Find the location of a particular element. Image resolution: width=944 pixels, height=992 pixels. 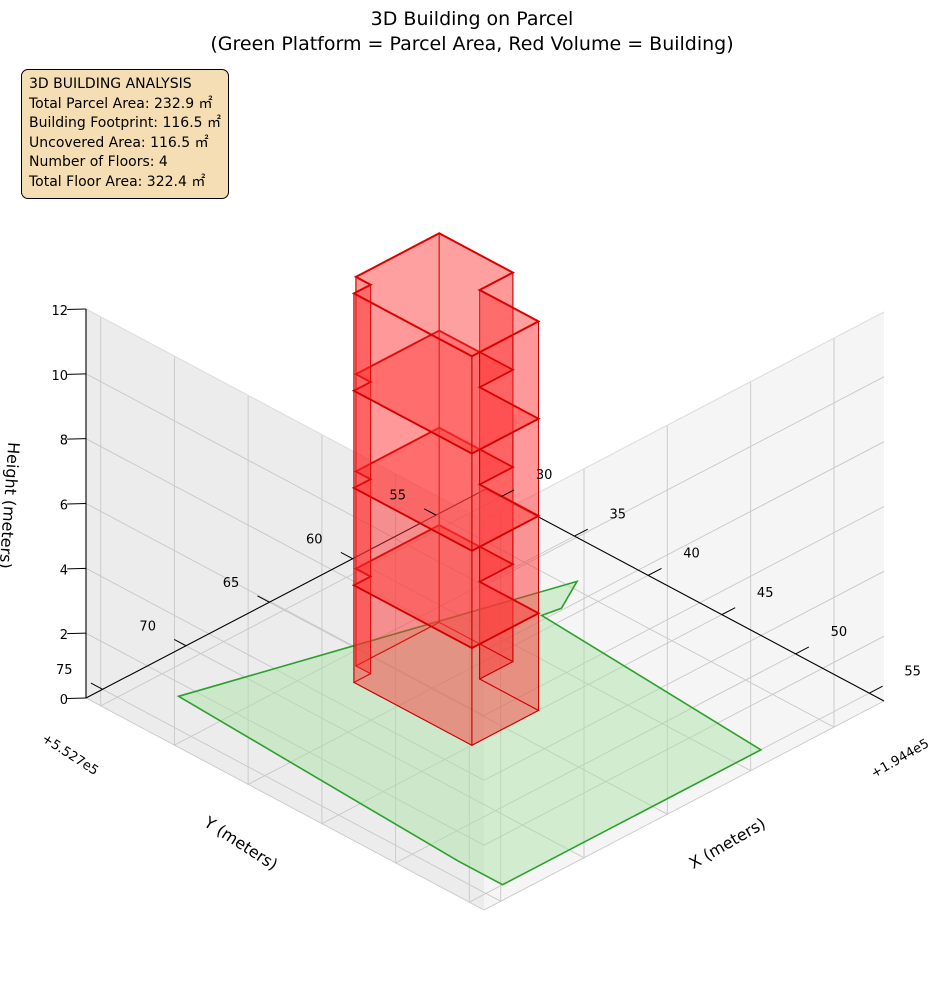

y-tick-label: 30 is located at coordinates (544, 475).